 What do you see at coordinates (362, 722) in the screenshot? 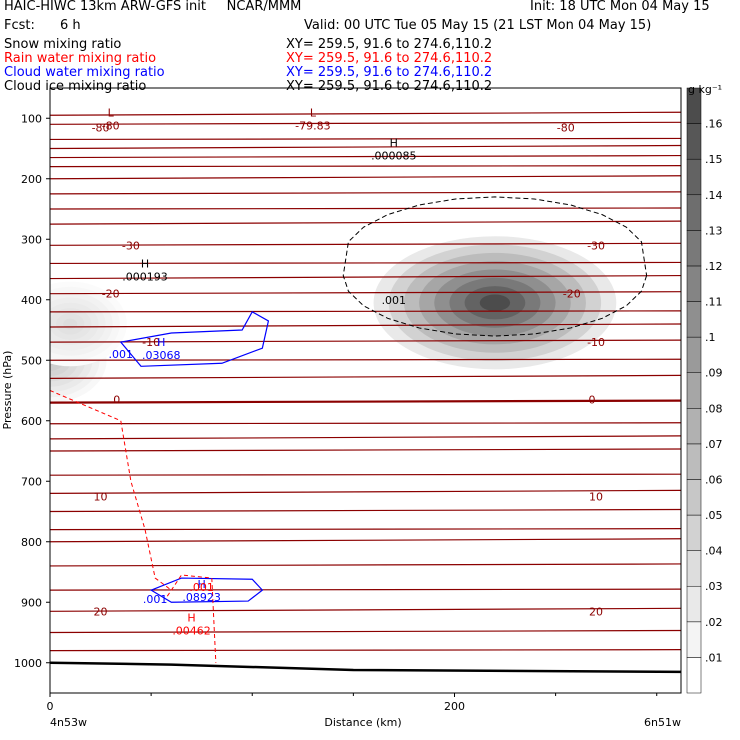
I see `x-axis-title: Distance (km)` at bounding box center [362, 722].